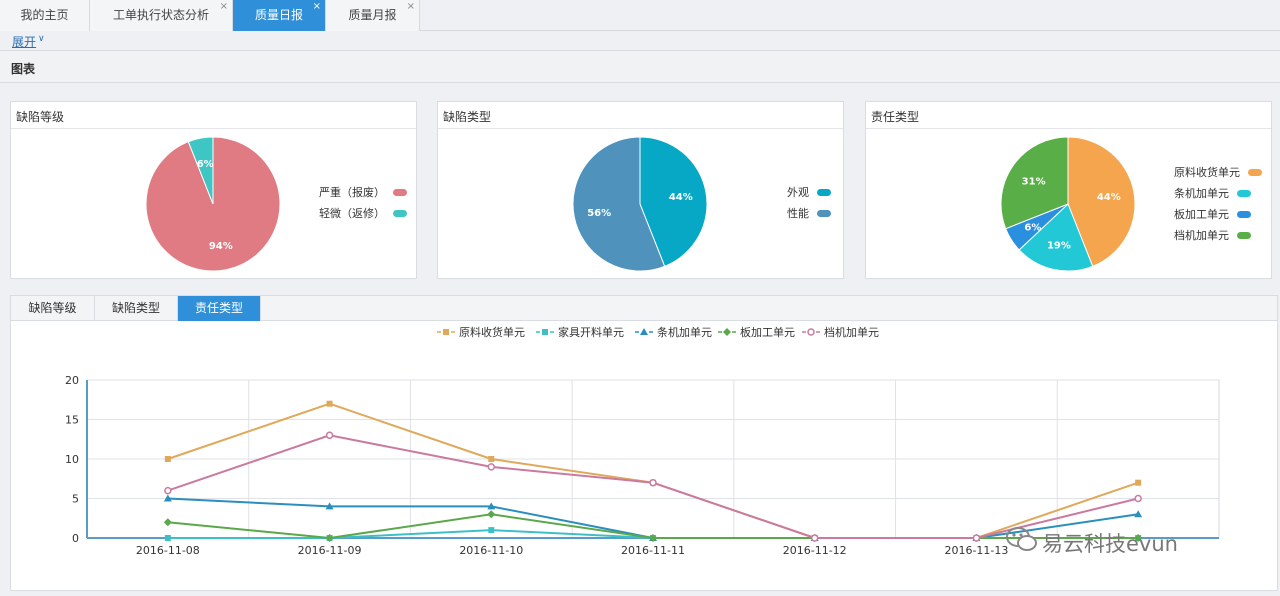 Image resolution: width=1280 pixels, height=596 pixels. Describe the element at coordinates (219, 308) in the screenshot. I see `tab-responsibility-type: 责任类型` at that location.